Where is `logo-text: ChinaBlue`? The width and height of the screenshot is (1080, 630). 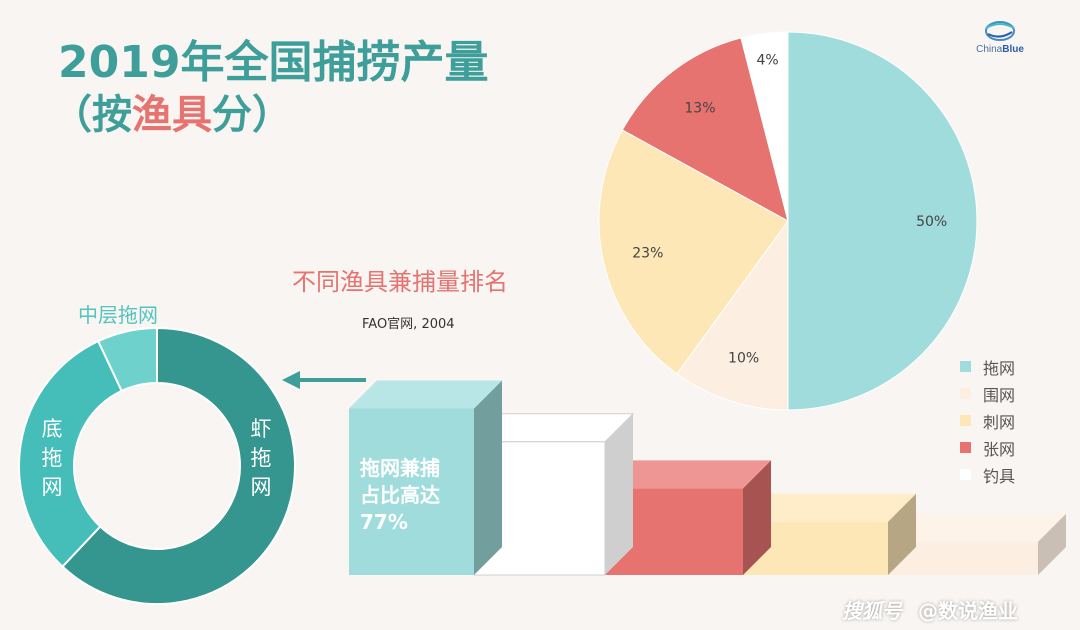
logo-text: ChinaBlue is located at coordinates (1000, 49).